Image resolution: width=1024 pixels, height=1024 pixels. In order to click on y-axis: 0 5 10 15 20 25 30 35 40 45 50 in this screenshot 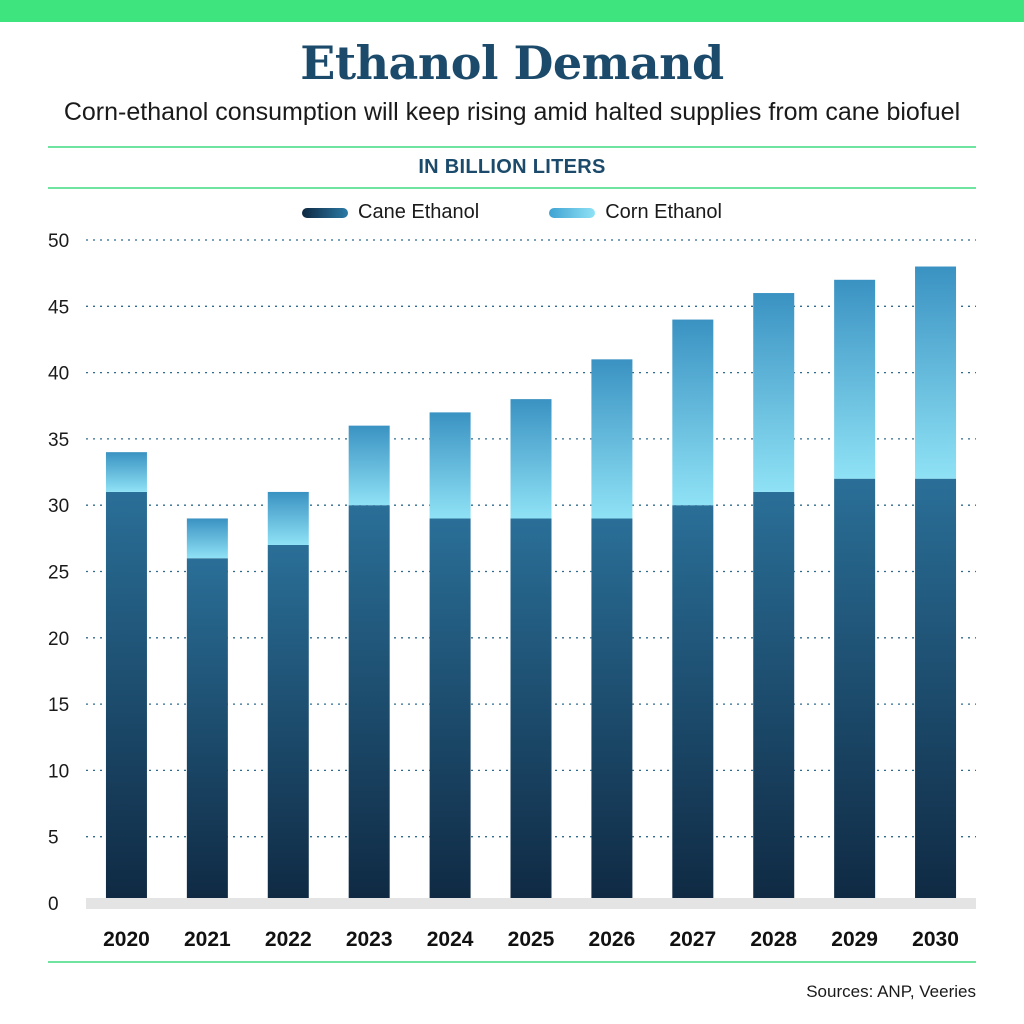, I will do `click(58, 573)`.